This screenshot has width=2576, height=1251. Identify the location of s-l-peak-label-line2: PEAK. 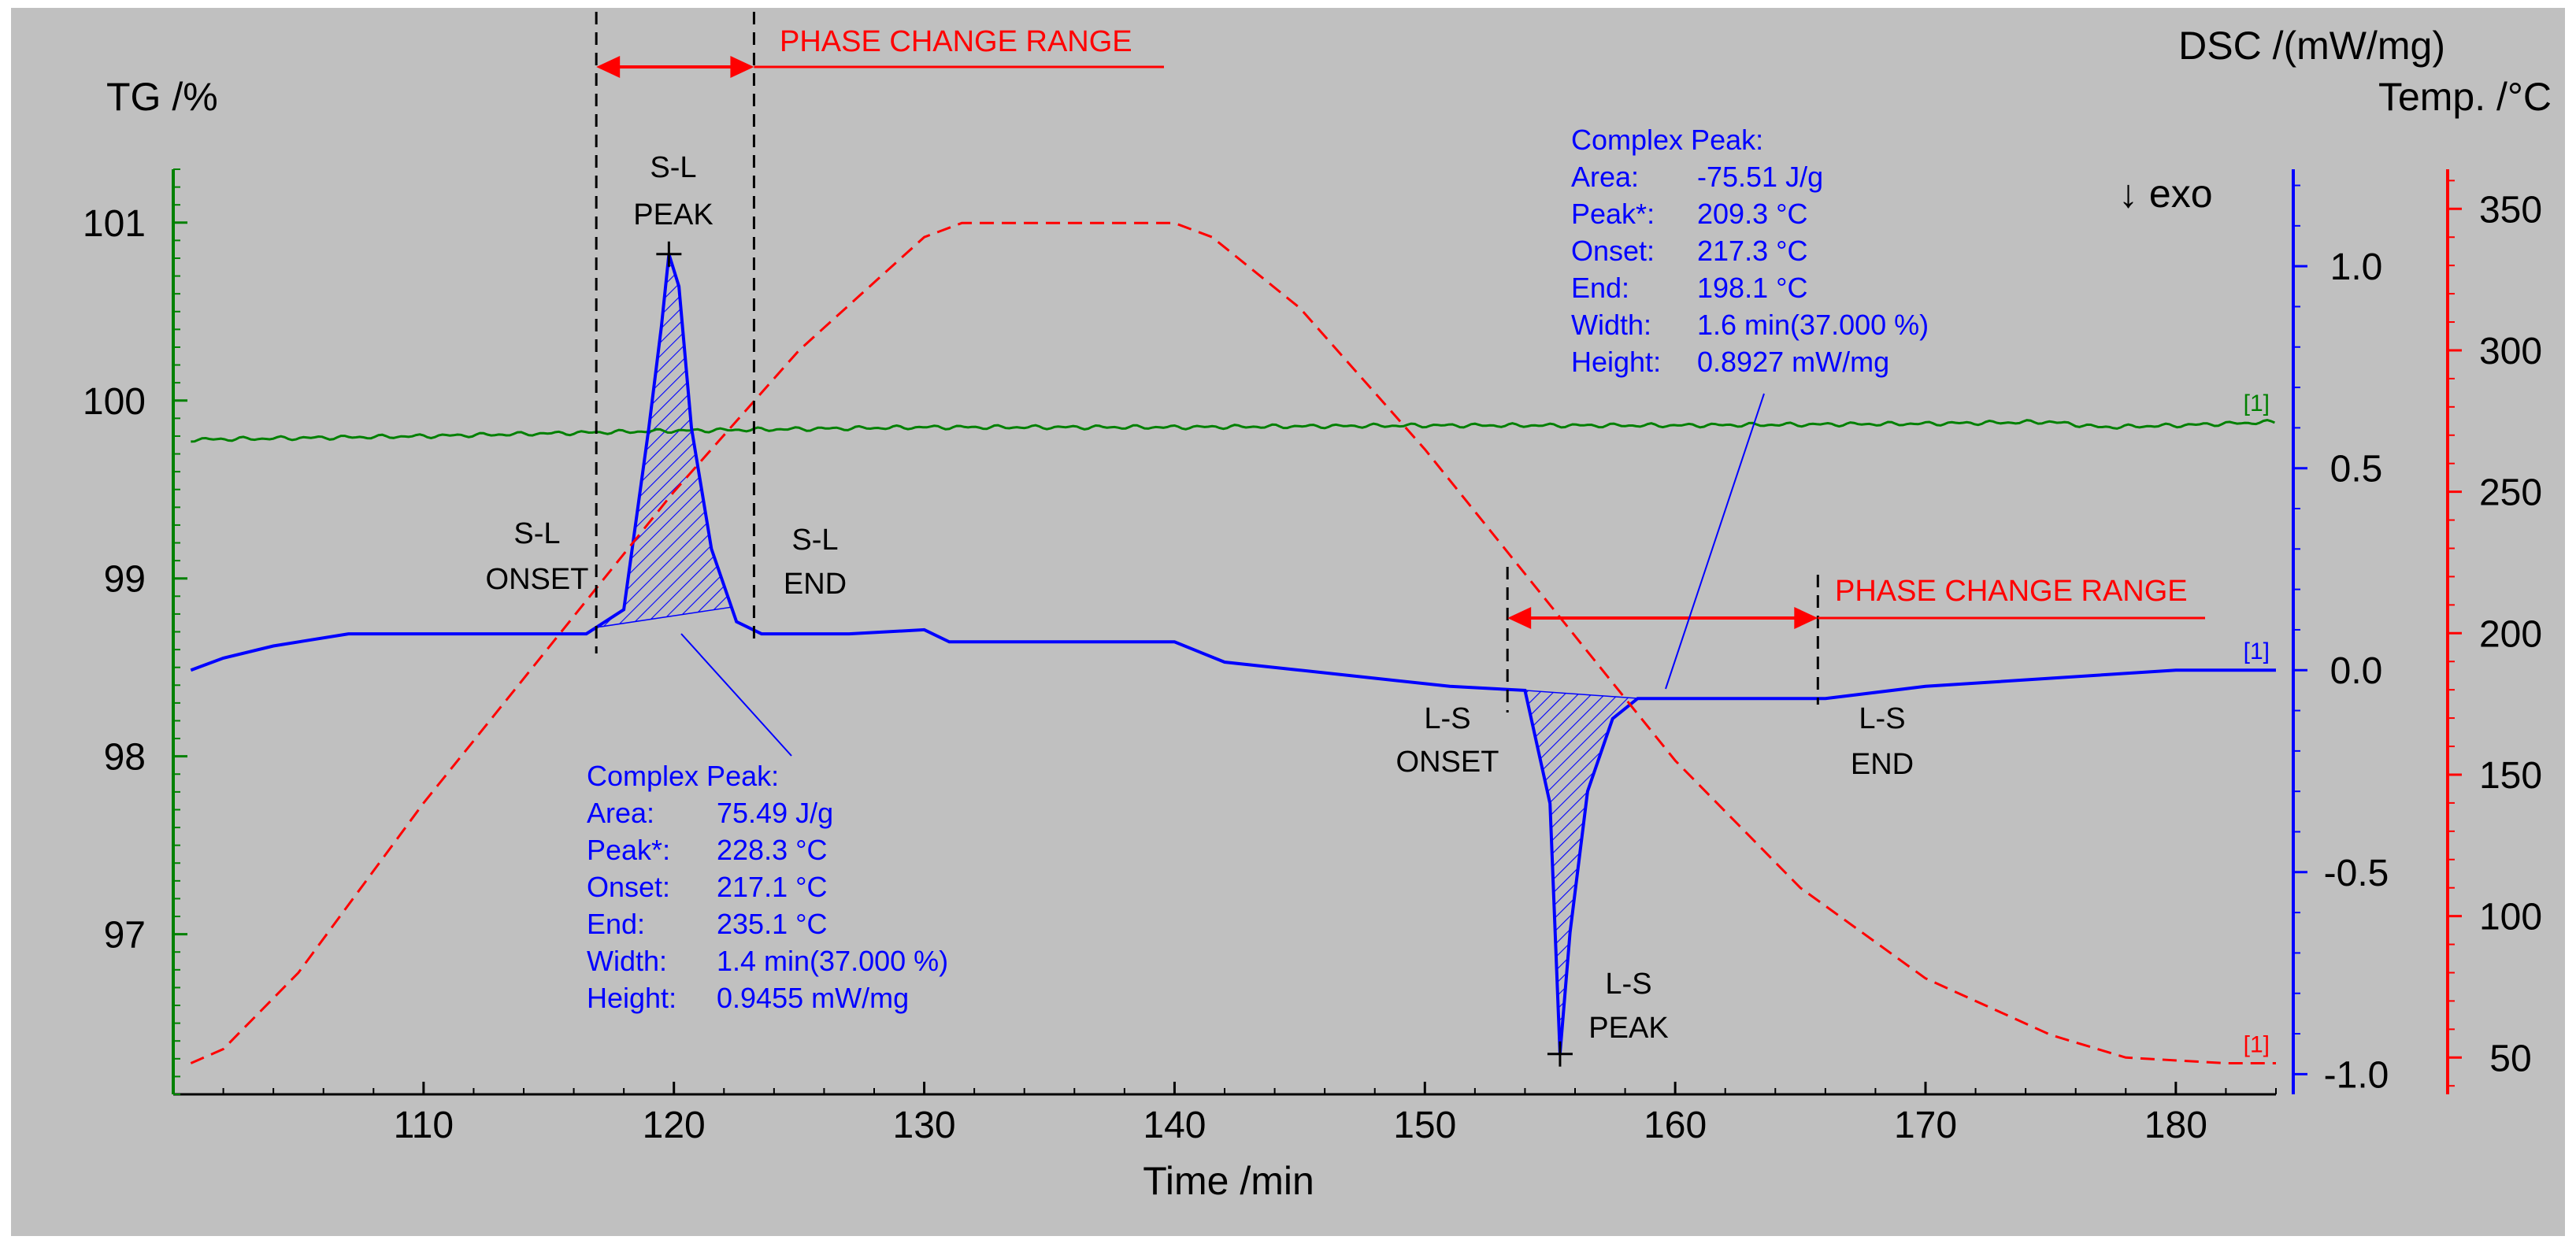
(673, 214).